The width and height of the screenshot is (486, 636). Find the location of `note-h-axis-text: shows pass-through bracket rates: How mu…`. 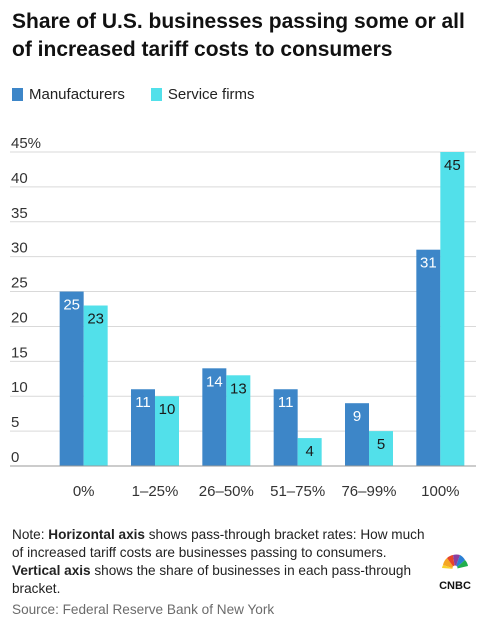

note-h-axis-text: shows pass-through bracket rates: How mu… is located at coordinates (218, 543).